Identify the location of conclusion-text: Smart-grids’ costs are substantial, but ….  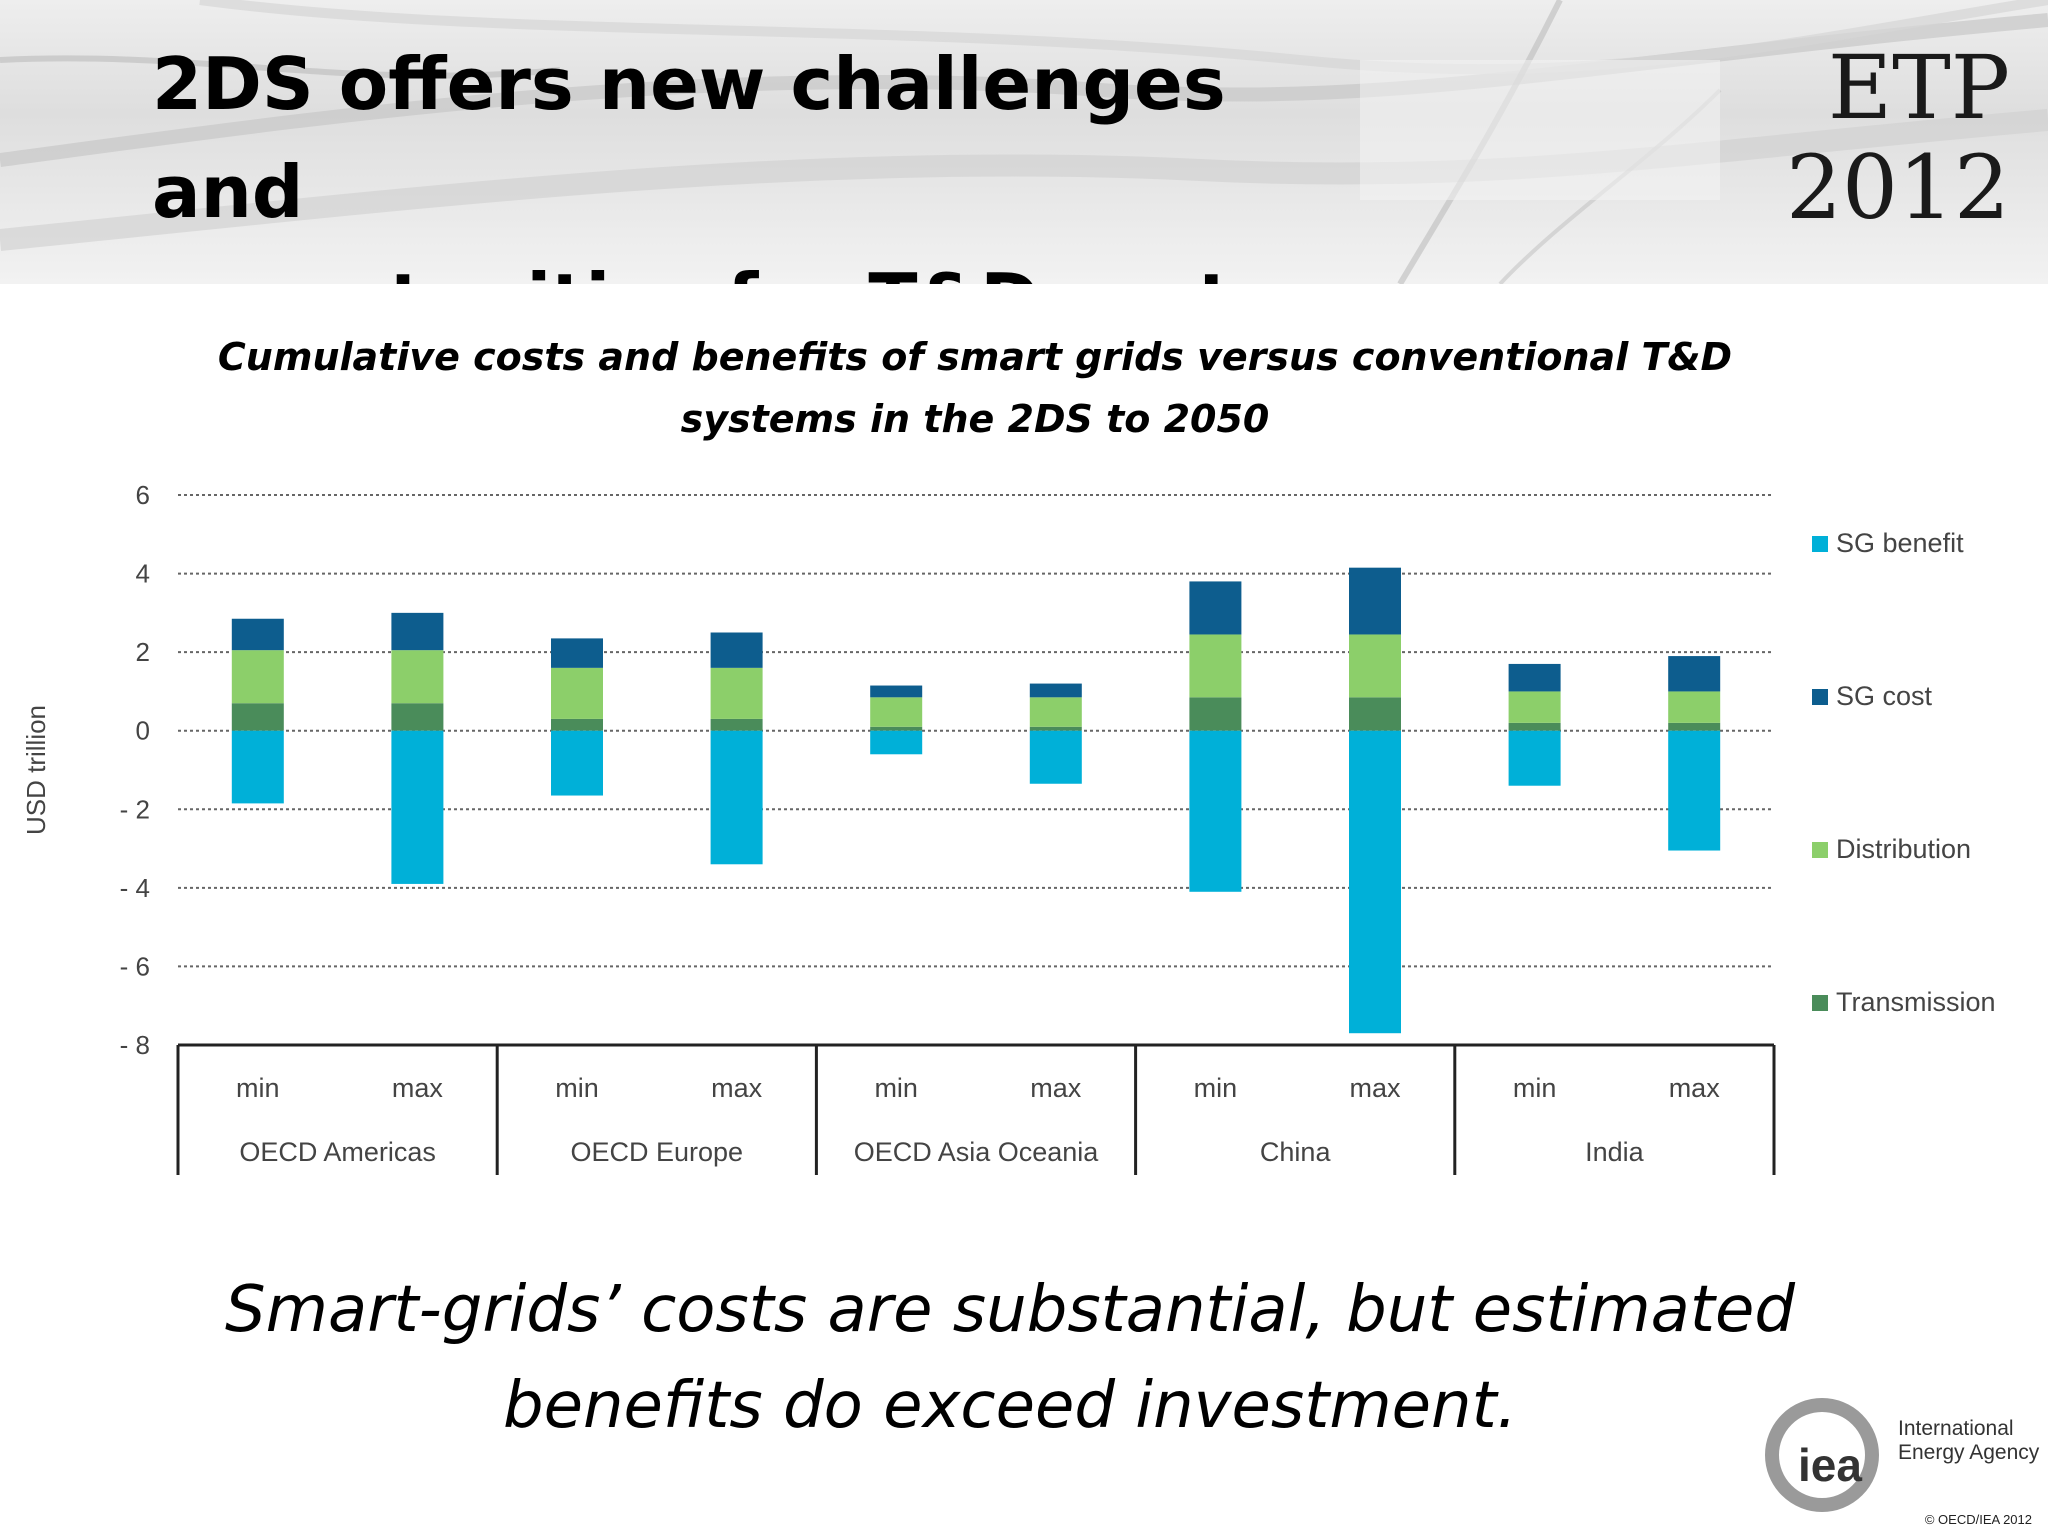
(1010, 1358).